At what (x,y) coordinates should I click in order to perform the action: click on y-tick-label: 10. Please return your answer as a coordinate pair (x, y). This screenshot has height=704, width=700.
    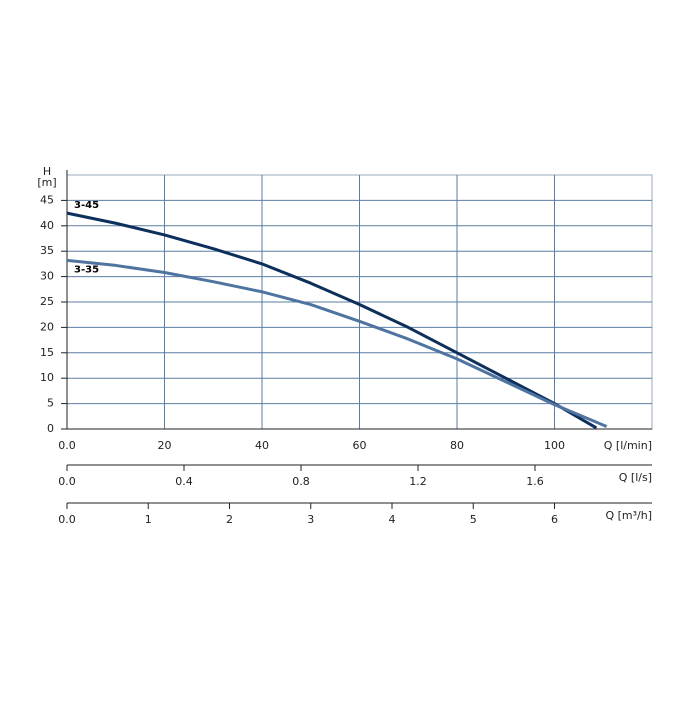
    Looking at the image, I should click on (47, 377).